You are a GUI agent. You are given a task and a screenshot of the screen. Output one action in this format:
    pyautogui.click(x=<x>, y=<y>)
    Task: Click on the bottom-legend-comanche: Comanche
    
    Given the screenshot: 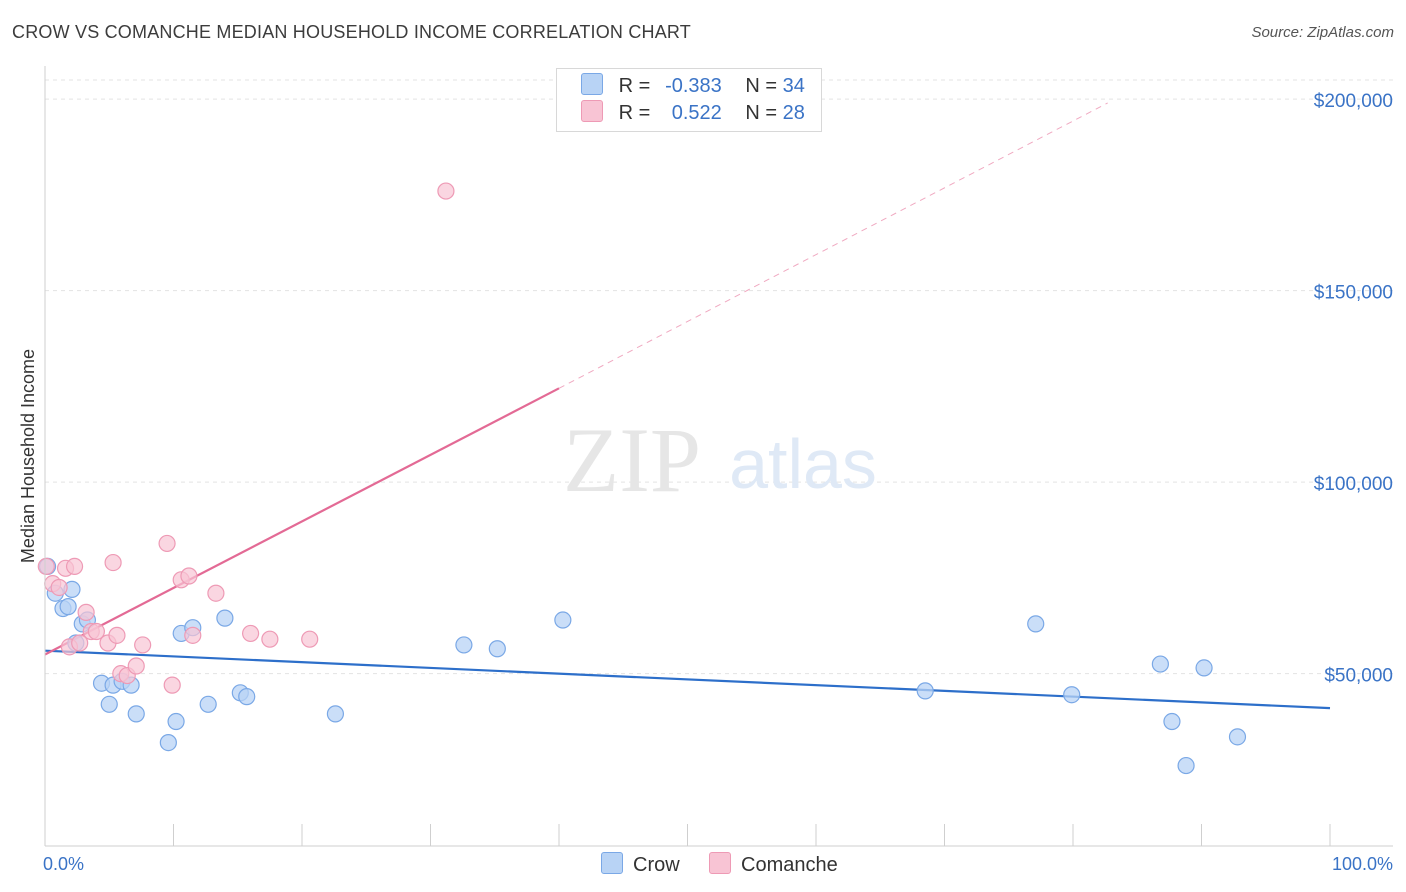 What is the action you would take?
    pyautogui.click(x=773, y=864)
    